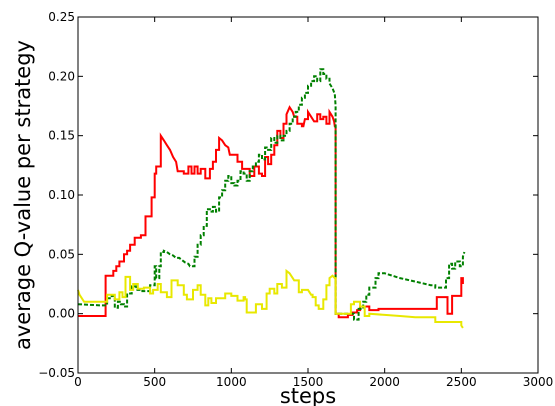 The width and height of the screenshot is (555, 406). I want to click on x-tick-label: 2000, so click(384, 382).